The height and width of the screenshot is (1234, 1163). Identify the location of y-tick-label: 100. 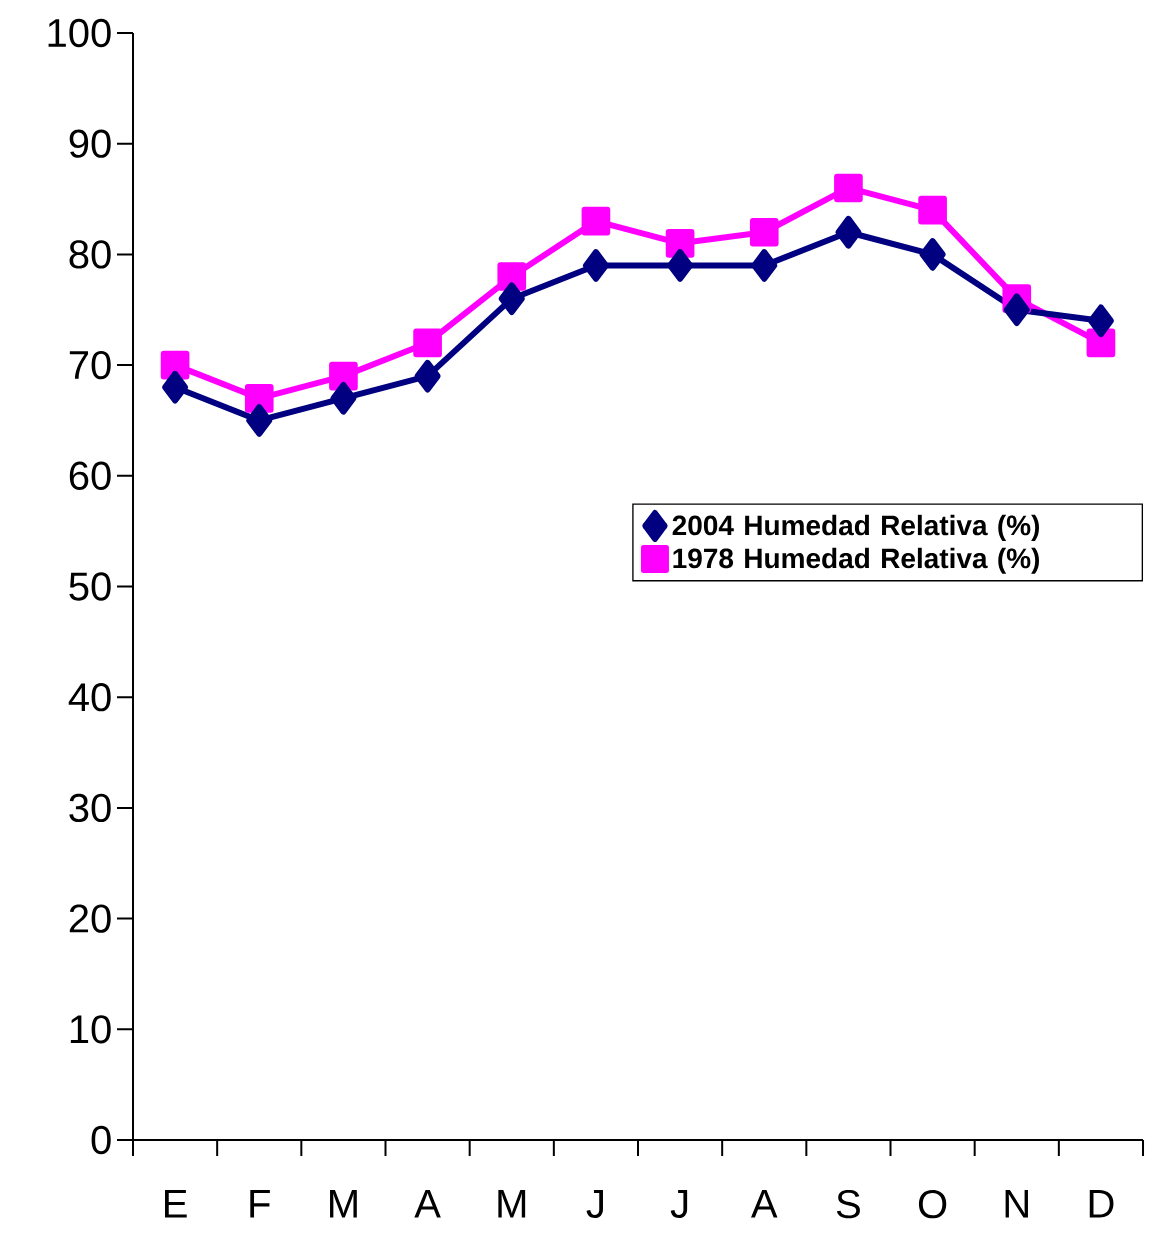
(79, 33).